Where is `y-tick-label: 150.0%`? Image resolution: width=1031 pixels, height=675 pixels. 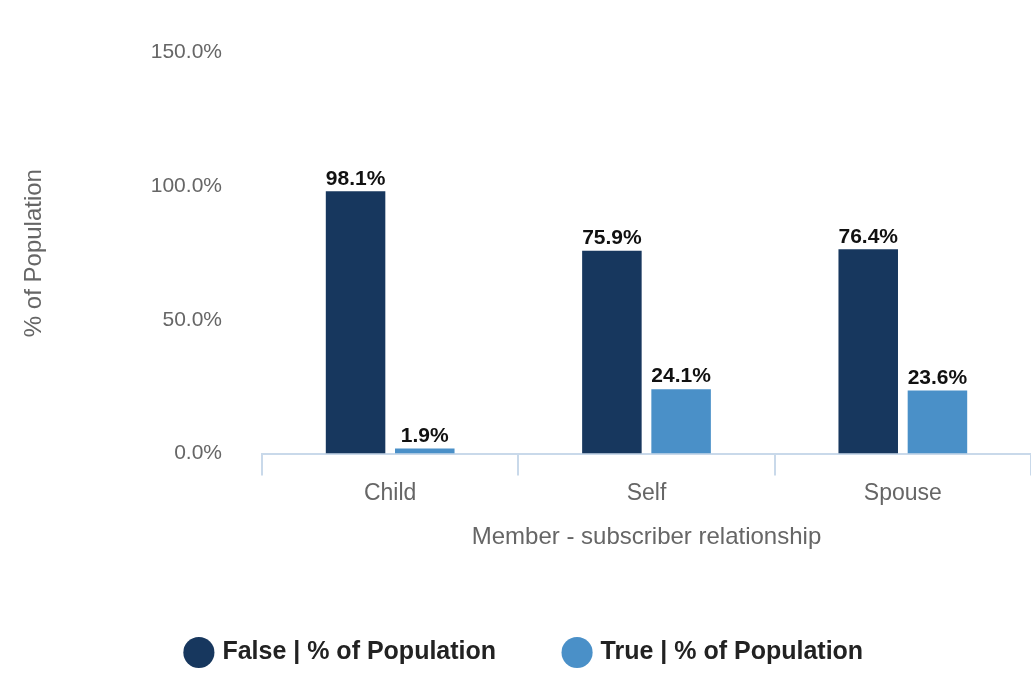
y-tick-label: 150.0% is located at coordinates (186, 51).